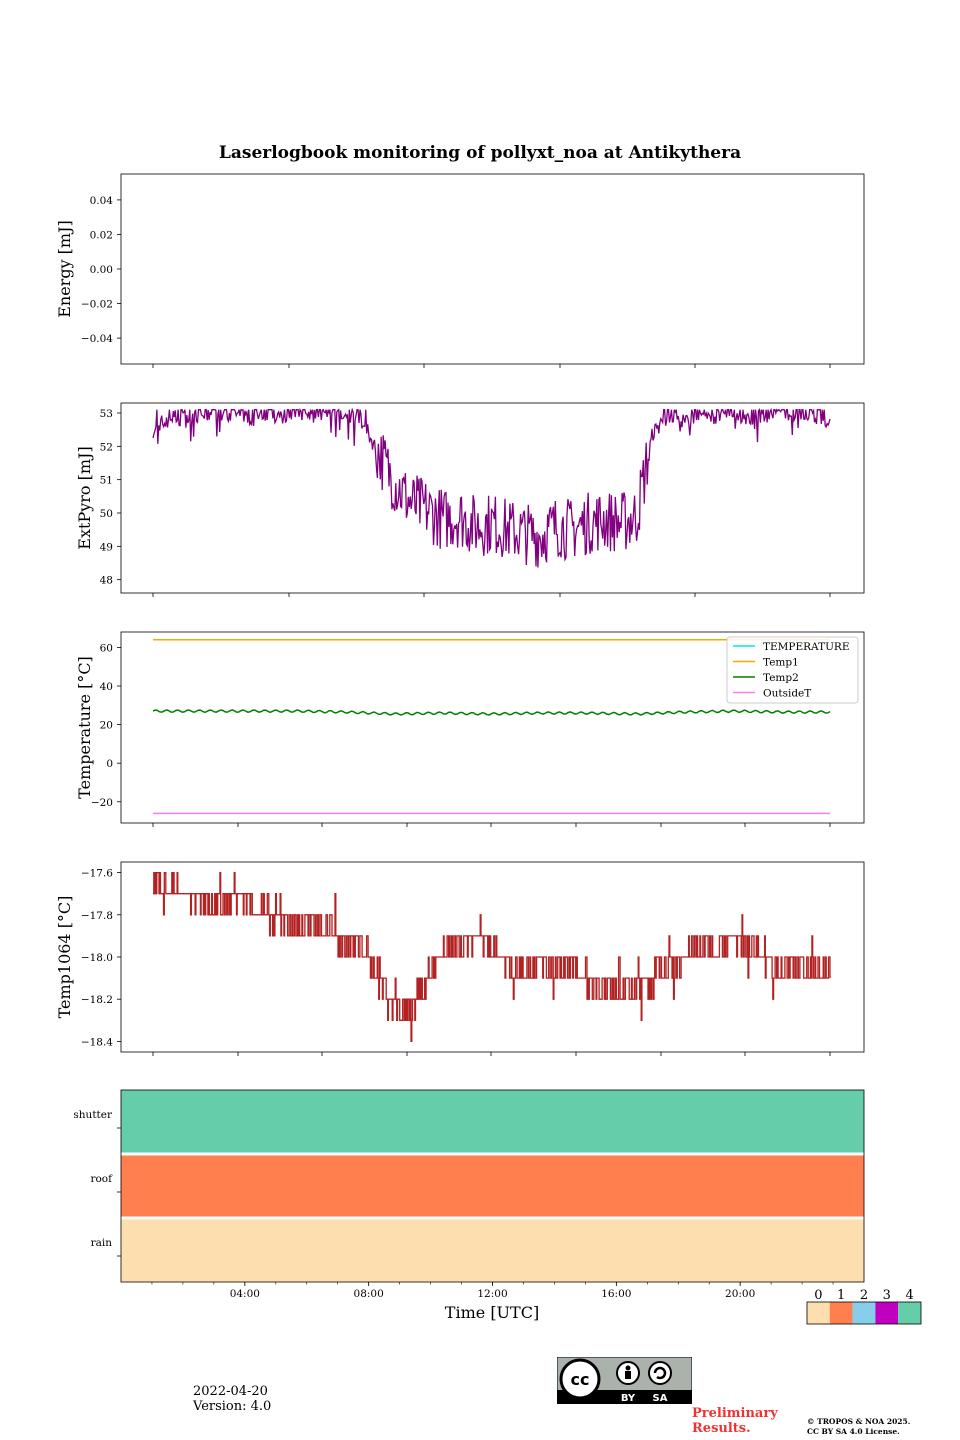 This screenshot has height=1440, width=960. What do you see at coordinates (97, 1042) in the screenshot?
I see `y-tick-label: −18.4` at bounding box center [97, 1042].